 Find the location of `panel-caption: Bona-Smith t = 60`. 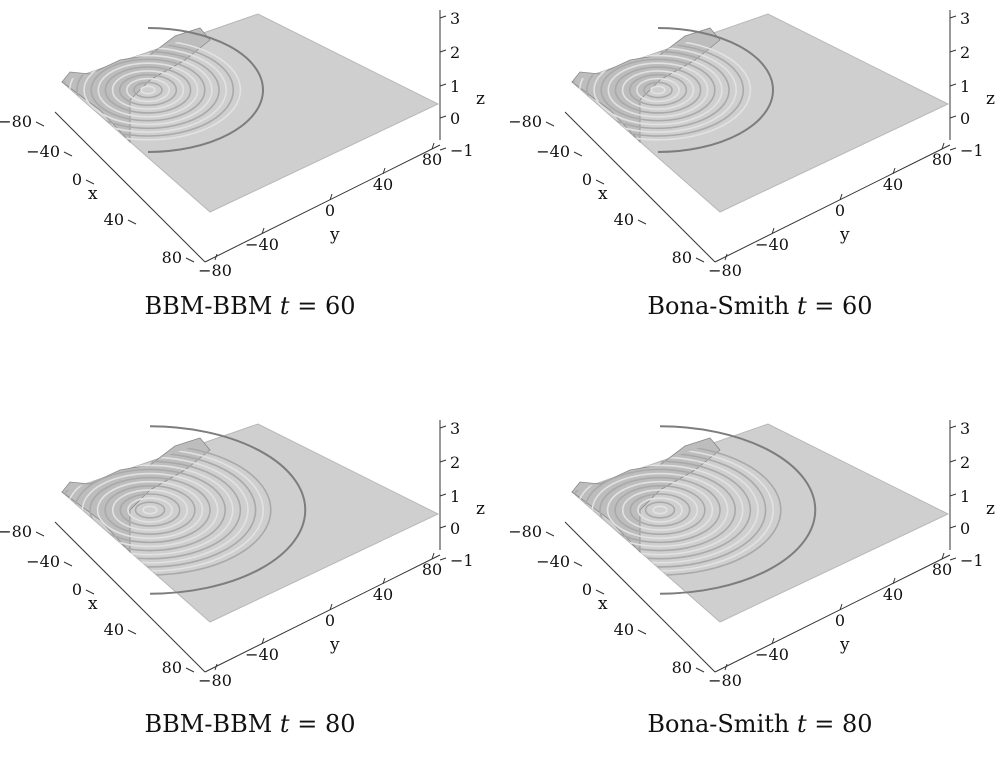

panel-caption: Bona-Smith t = 60 is located at coordinates (755, 306).